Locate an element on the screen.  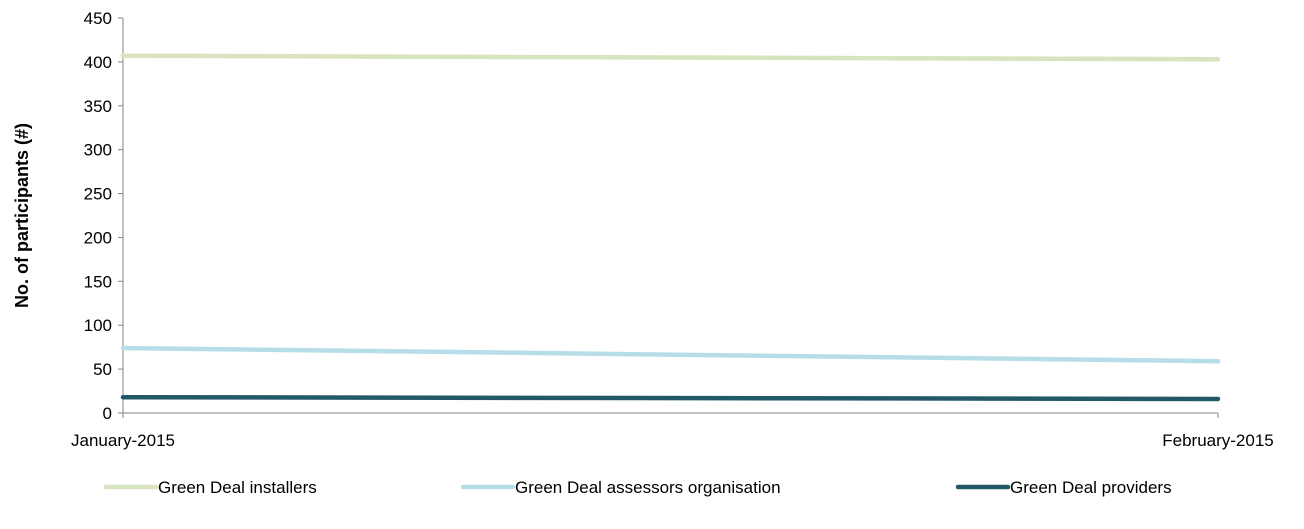
y-axis-title: No. of participants (#) is located at coordinates (22, 215).